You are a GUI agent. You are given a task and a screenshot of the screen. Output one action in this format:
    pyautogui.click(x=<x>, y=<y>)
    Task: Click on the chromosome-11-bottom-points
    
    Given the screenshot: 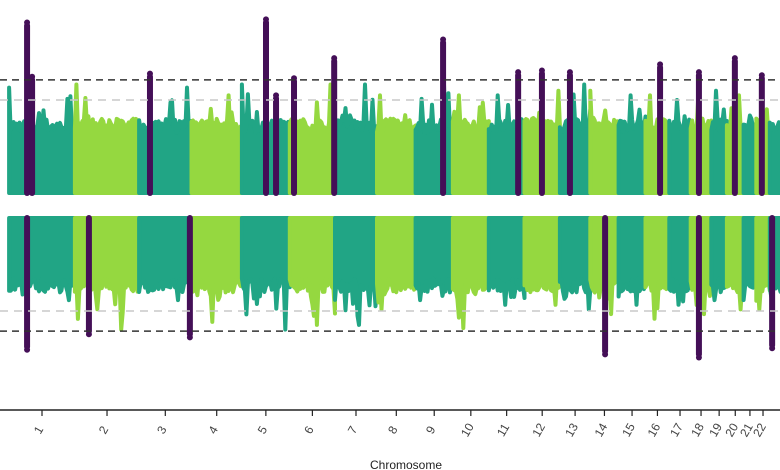 What is the action you would take?
    pyautogui.click(x=506, y=261)
    